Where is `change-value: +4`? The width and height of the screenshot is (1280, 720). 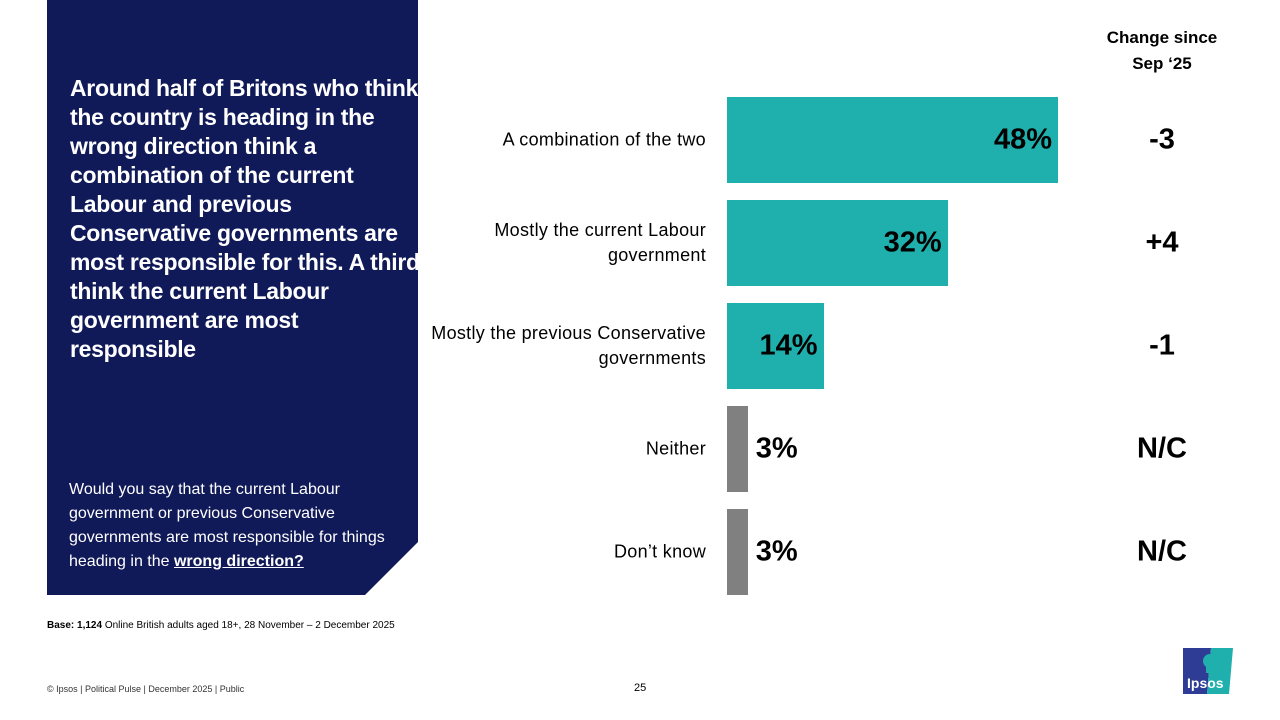
change-value: +4 is located at coordinates (1162, 242).